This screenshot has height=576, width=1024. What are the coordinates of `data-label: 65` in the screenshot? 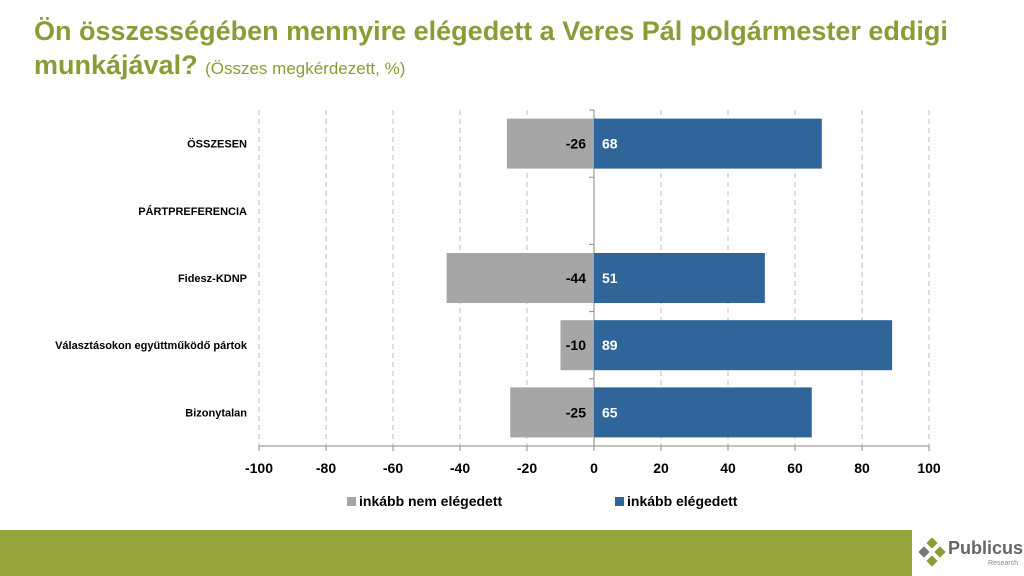 It's located at (610, 412).